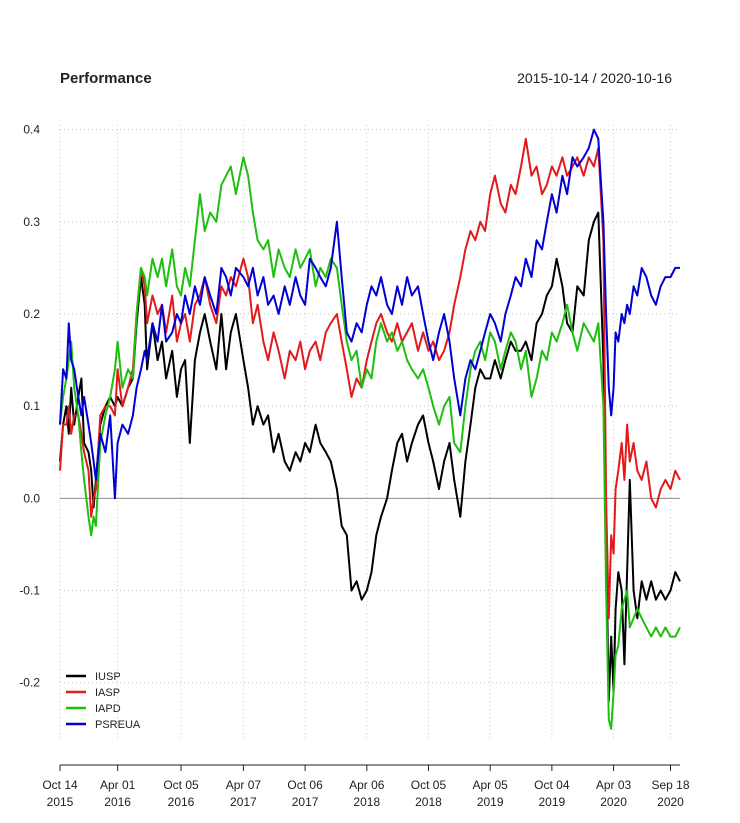 The height and width of the screenshot is (823, 740). What do you see at coordinates (106, 78) in the screenshot?
I see `chart-title: Performance` at bounding box center [106, 78].